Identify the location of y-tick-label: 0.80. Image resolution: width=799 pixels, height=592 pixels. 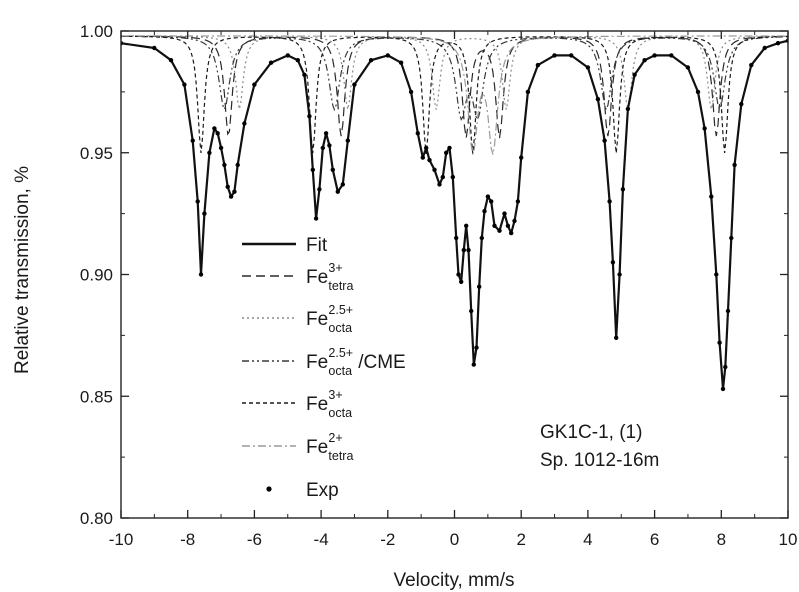
(96, 518).